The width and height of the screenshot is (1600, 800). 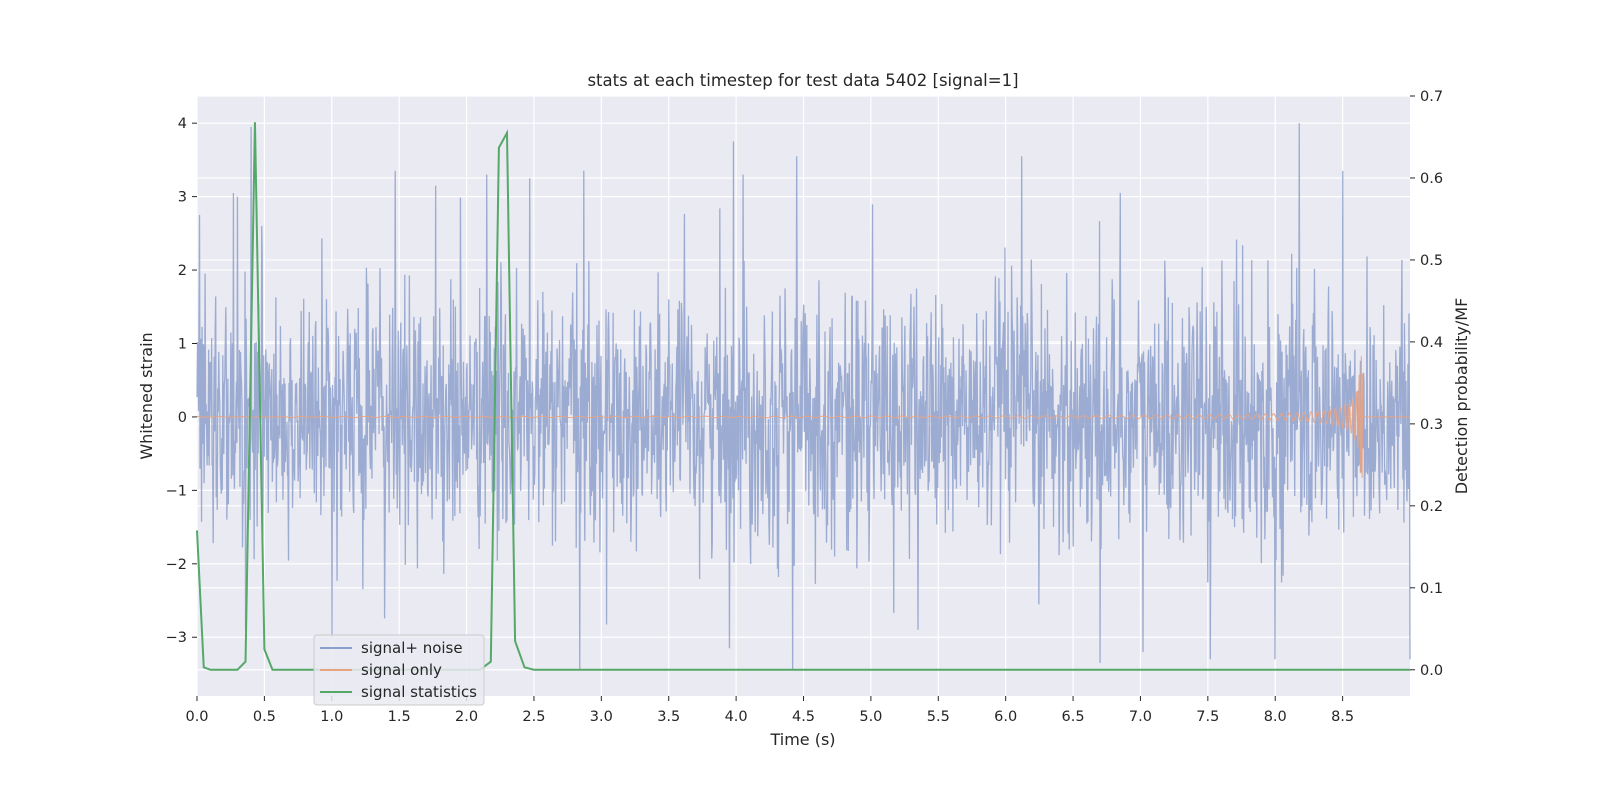 I want to click on x-tick-label: 5.5, so click(x=938, y=717).